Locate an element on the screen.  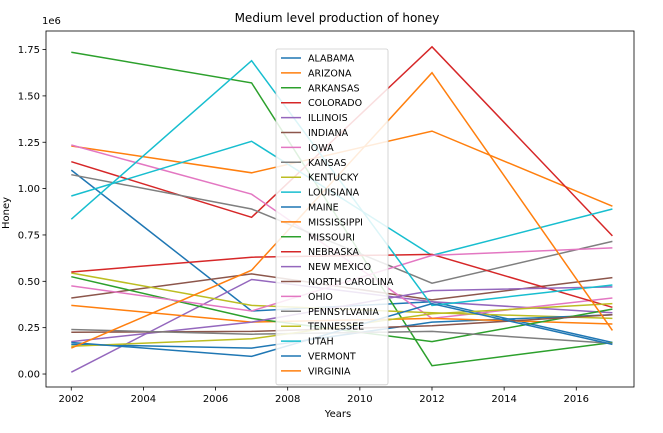
x-tick-label: 2008 is located at coordinates (287, 399).